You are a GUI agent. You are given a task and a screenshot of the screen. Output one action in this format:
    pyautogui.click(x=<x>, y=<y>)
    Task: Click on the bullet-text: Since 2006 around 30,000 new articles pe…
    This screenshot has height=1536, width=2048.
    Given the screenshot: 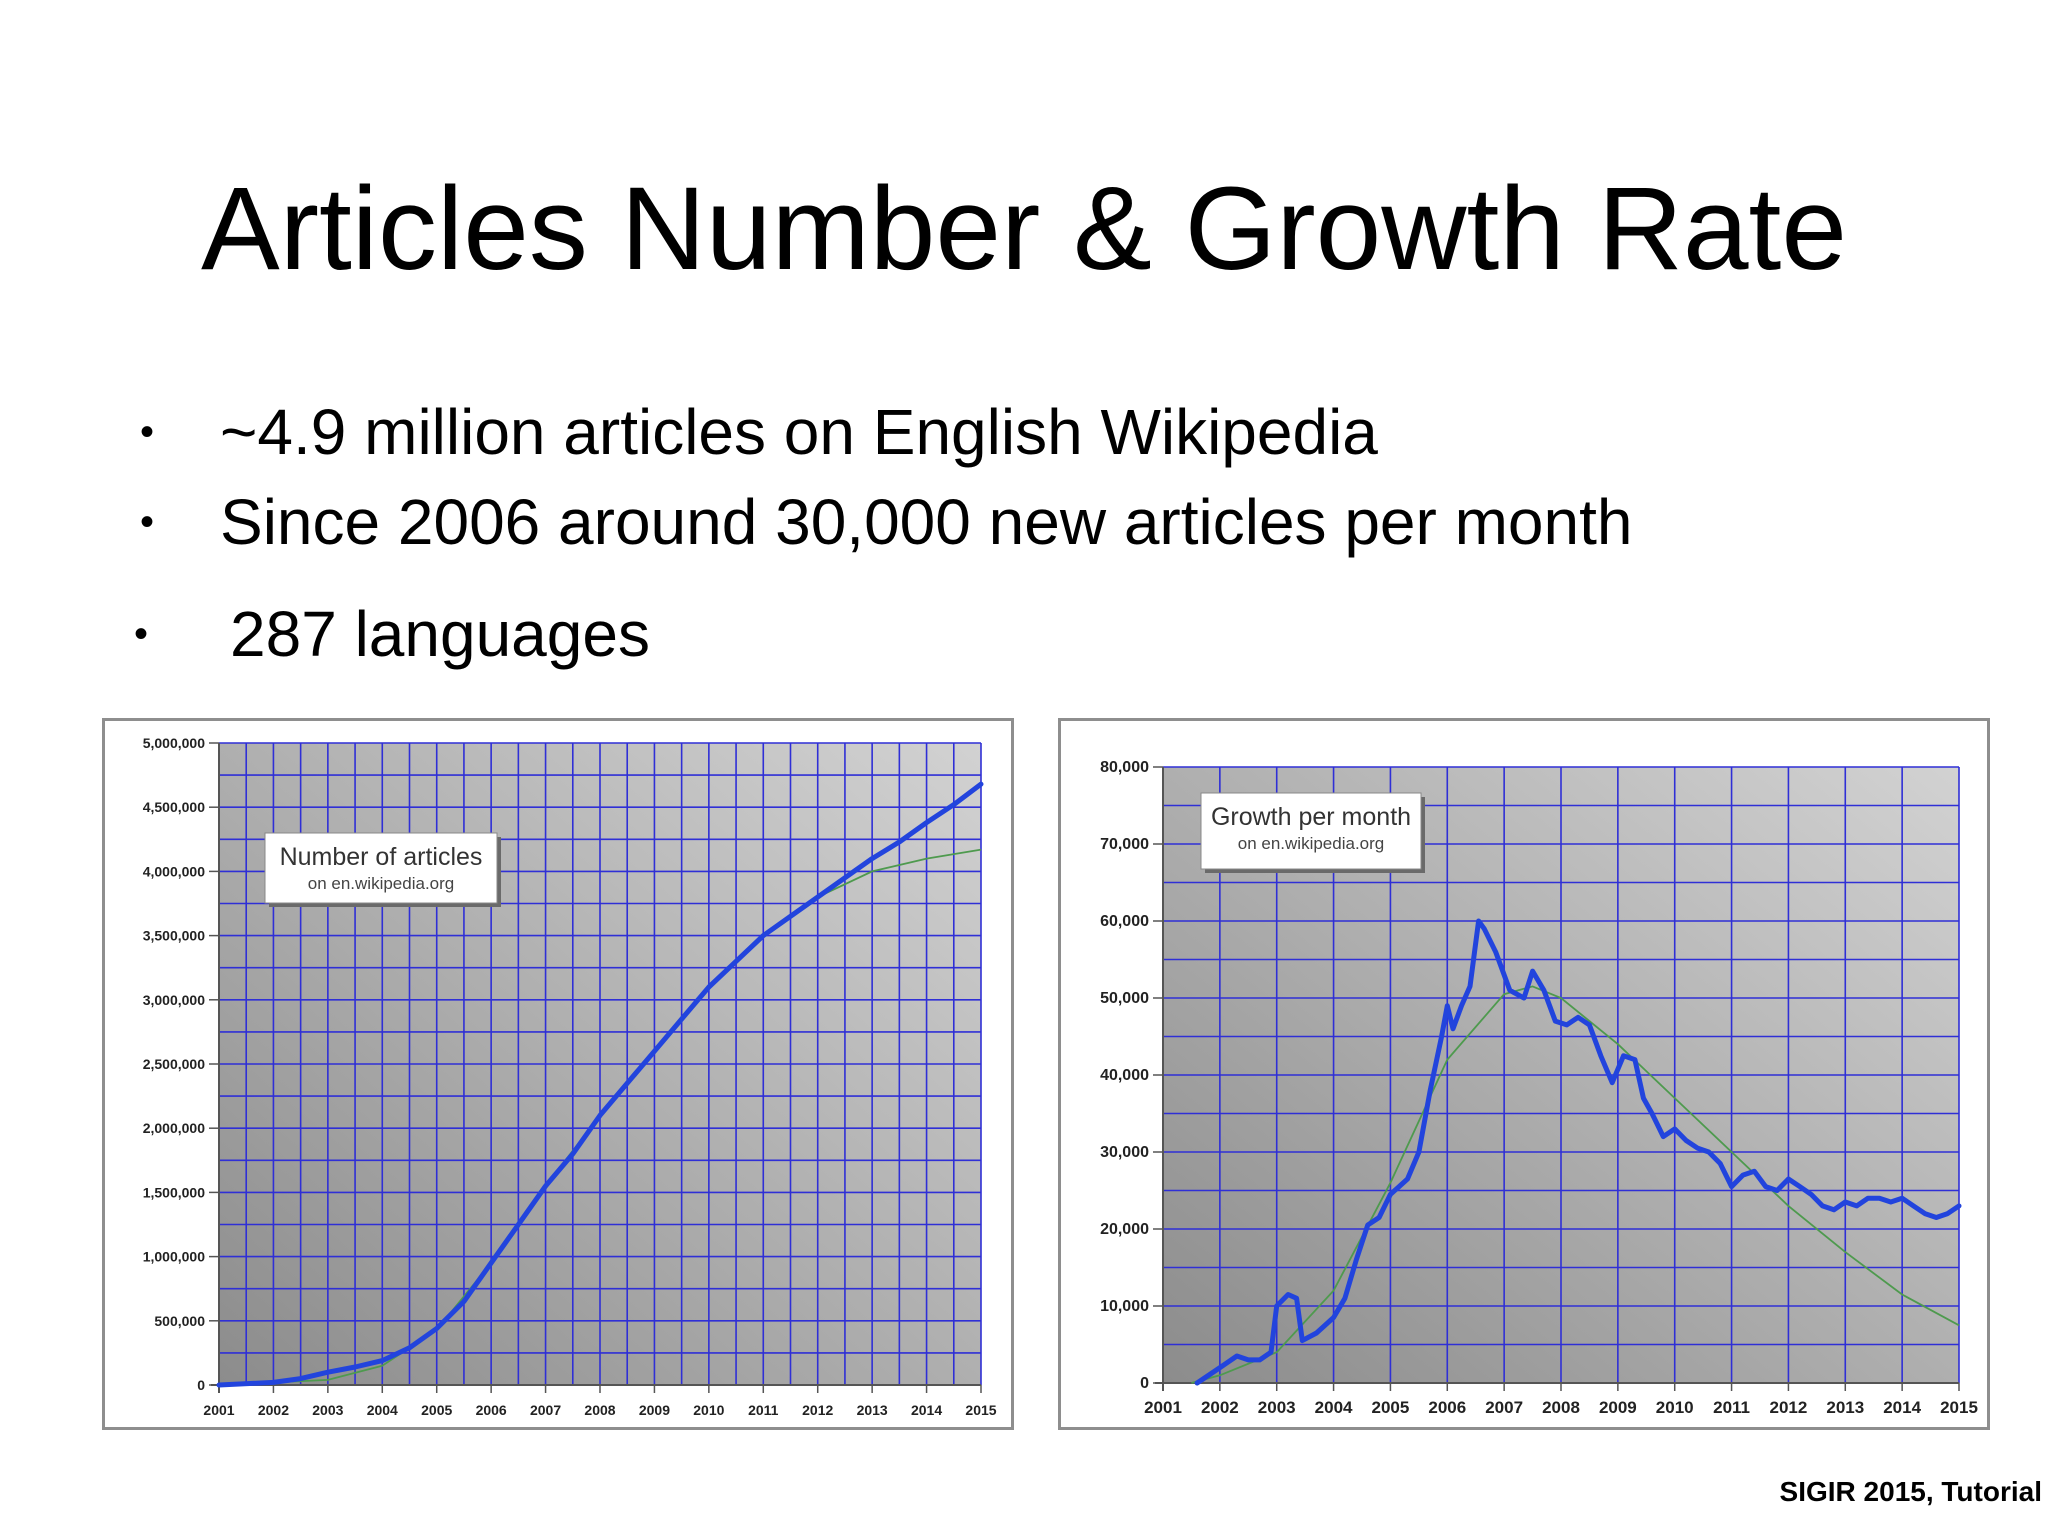 What is the action you would take?
    pyautogui.click(x=926, y=522)
    